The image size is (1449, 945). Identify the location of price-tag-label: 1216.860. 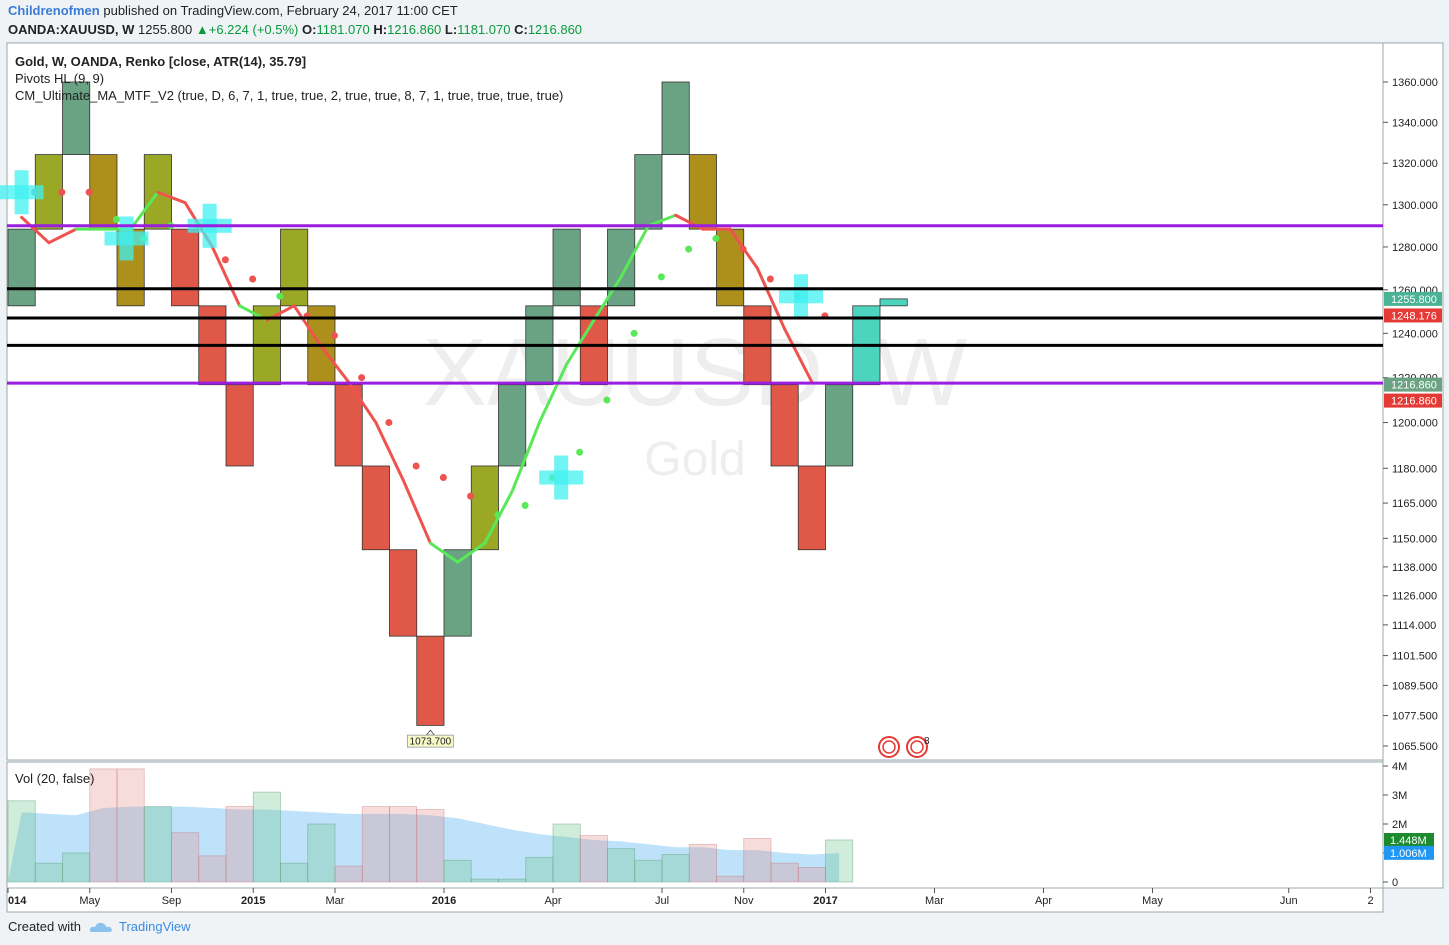
(1414, 386).